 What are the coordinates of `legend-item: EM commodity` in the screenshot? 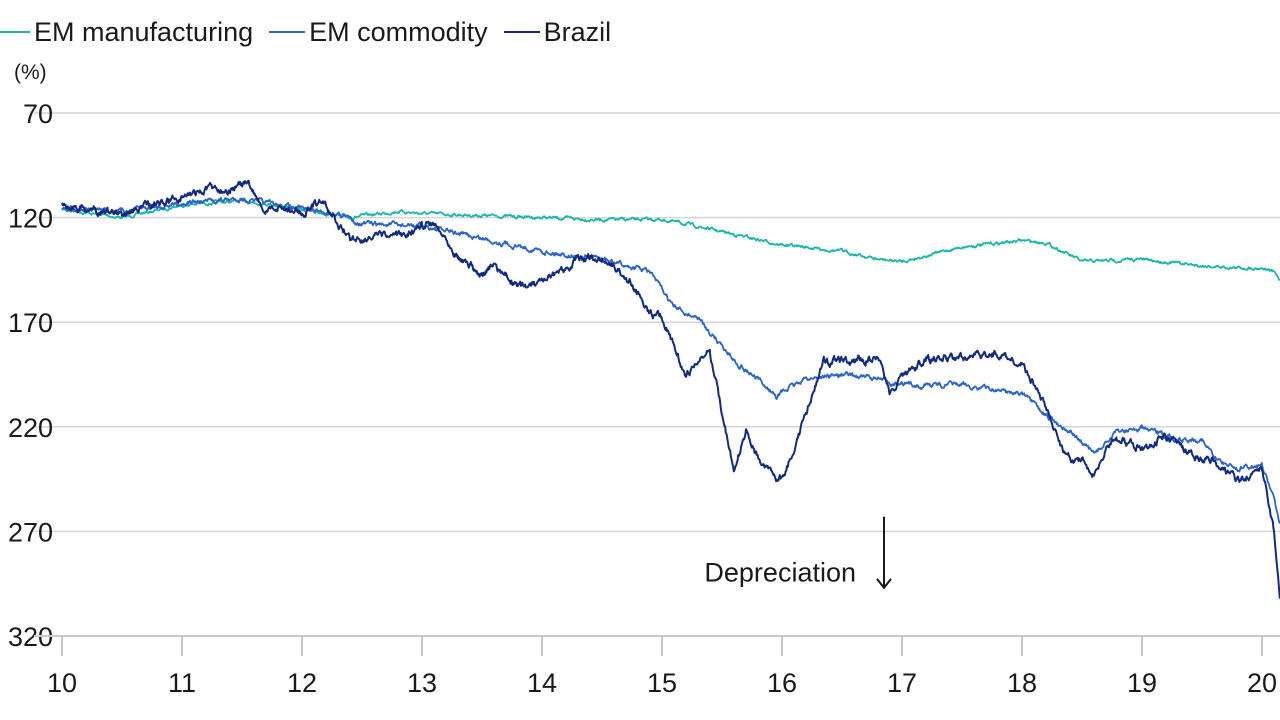 It's located at (378, 32).